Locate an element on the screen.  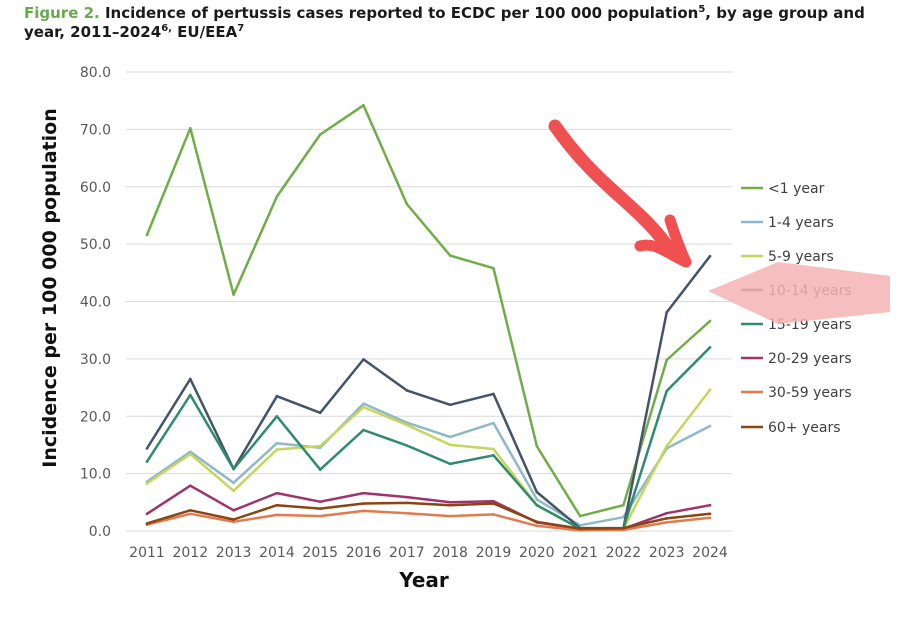
caption-footnote-2: 6, is located at coordinates (166, 28).